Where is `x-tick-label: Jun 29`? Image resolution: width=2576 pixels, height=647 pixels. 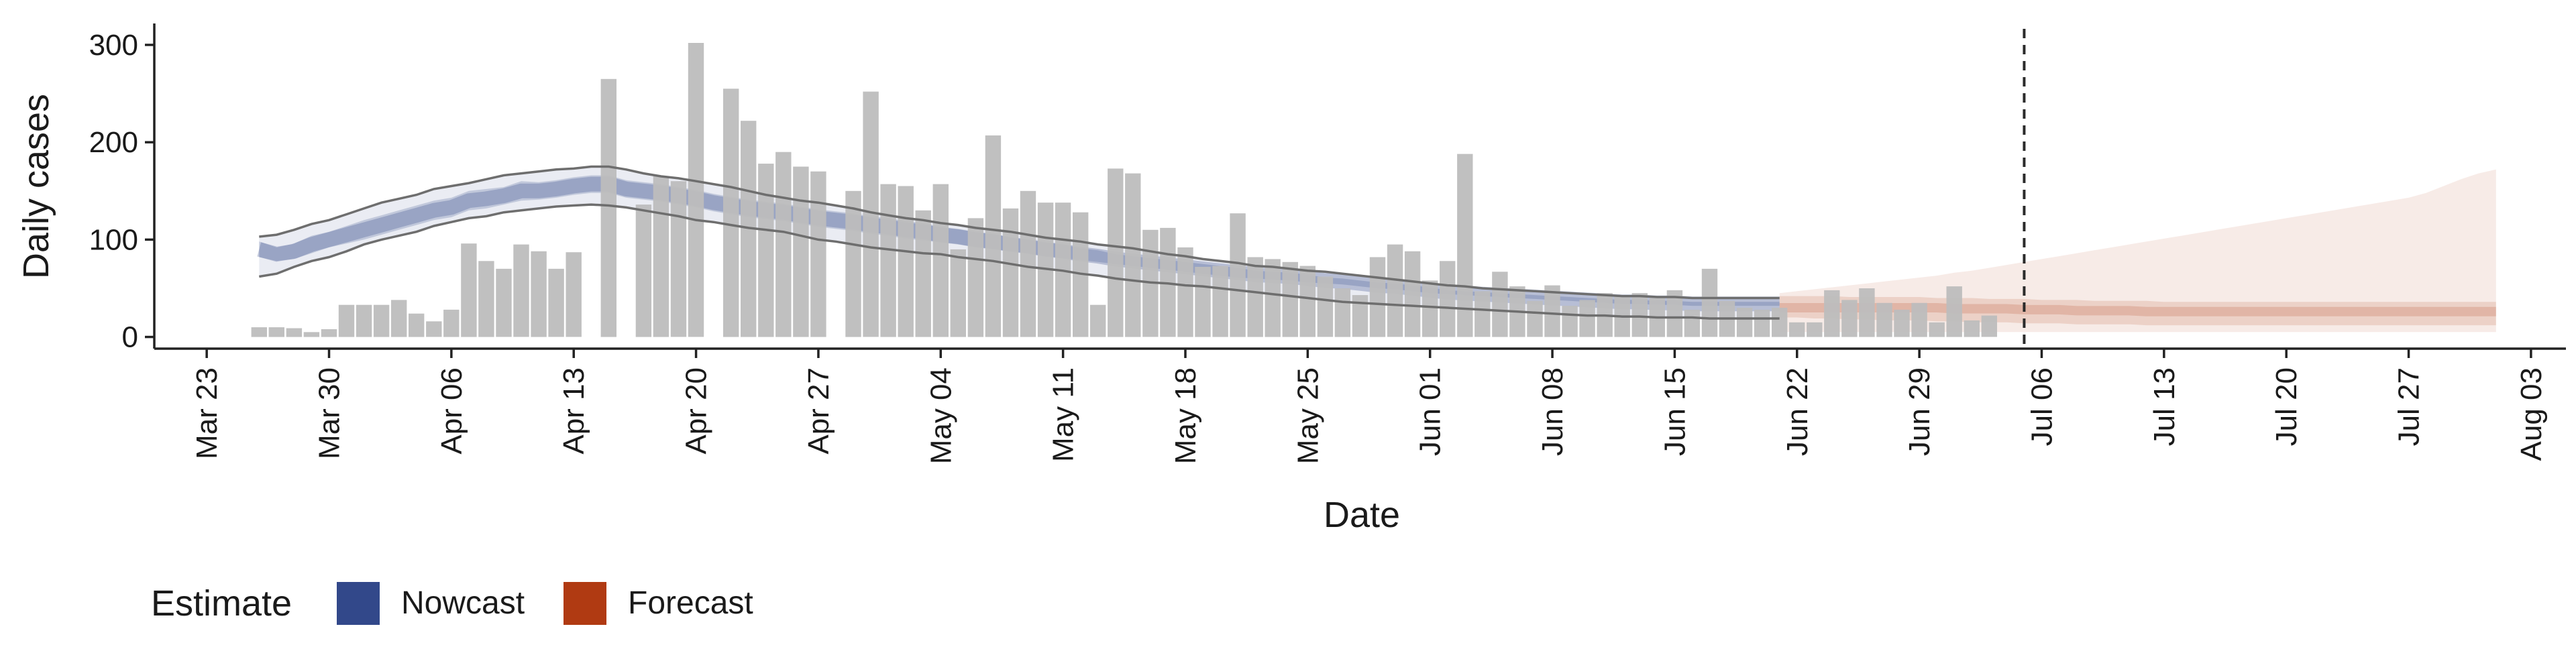 x-tick-label: Jun 29 is located at coordinates (1919, 411).